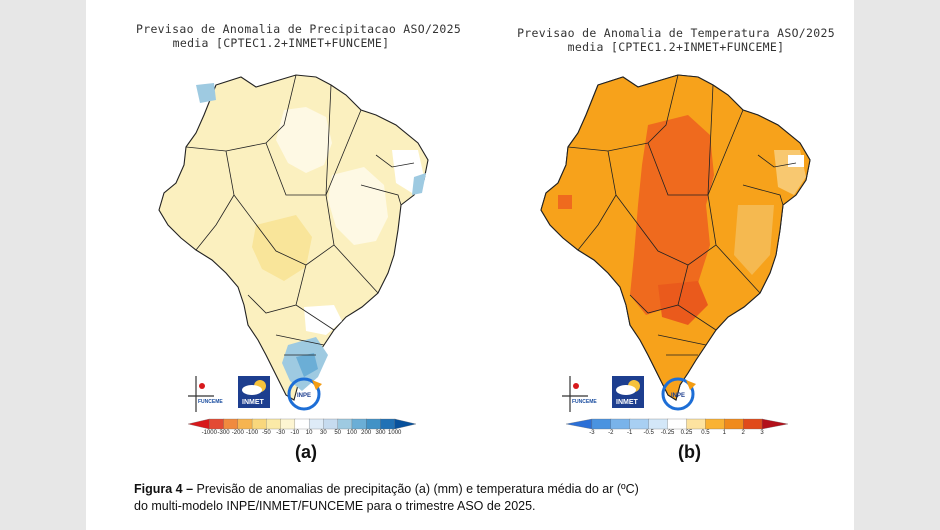 Image resolution: width=940 pixels, height=530 pixels. I want to click on precip-colorbar-tick-label: 300, so click(380, 433).